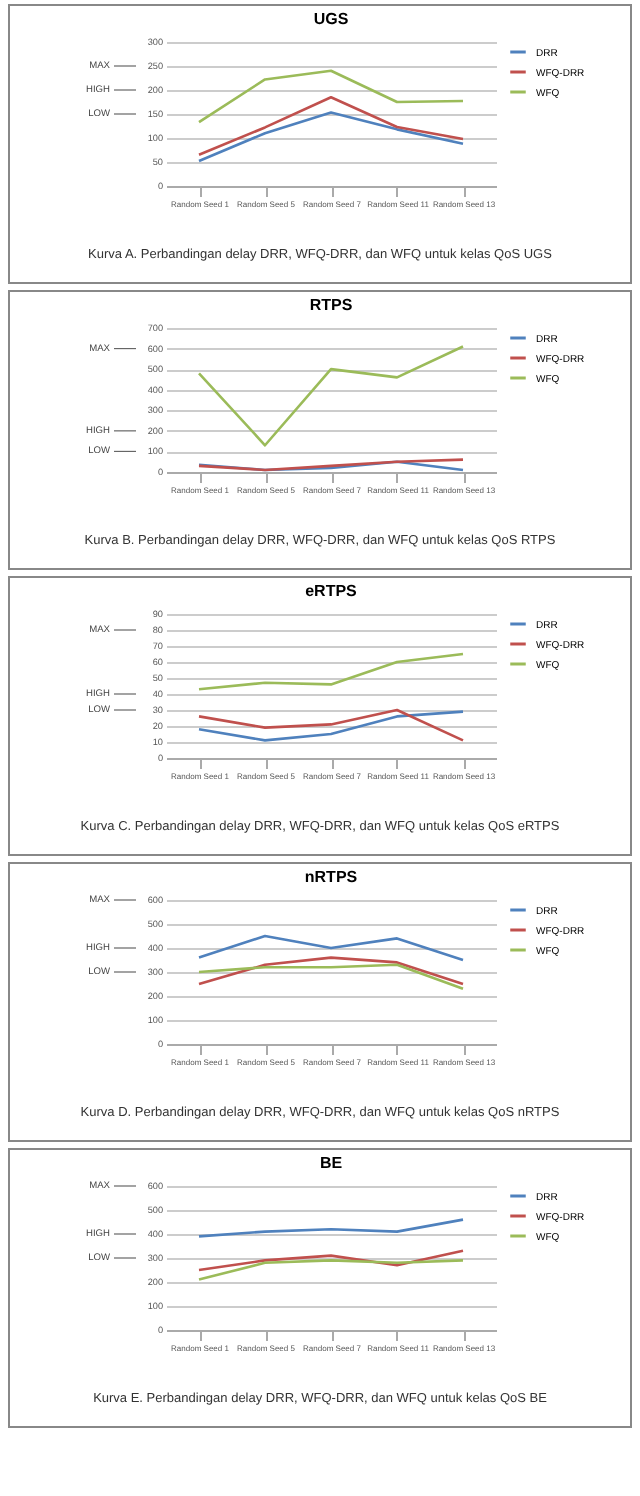 This screenshot has height=1496, width=640. Describe the element at coordinates (331, 877) in the screenshot. I see `chart-title: nRTPS` at that location.